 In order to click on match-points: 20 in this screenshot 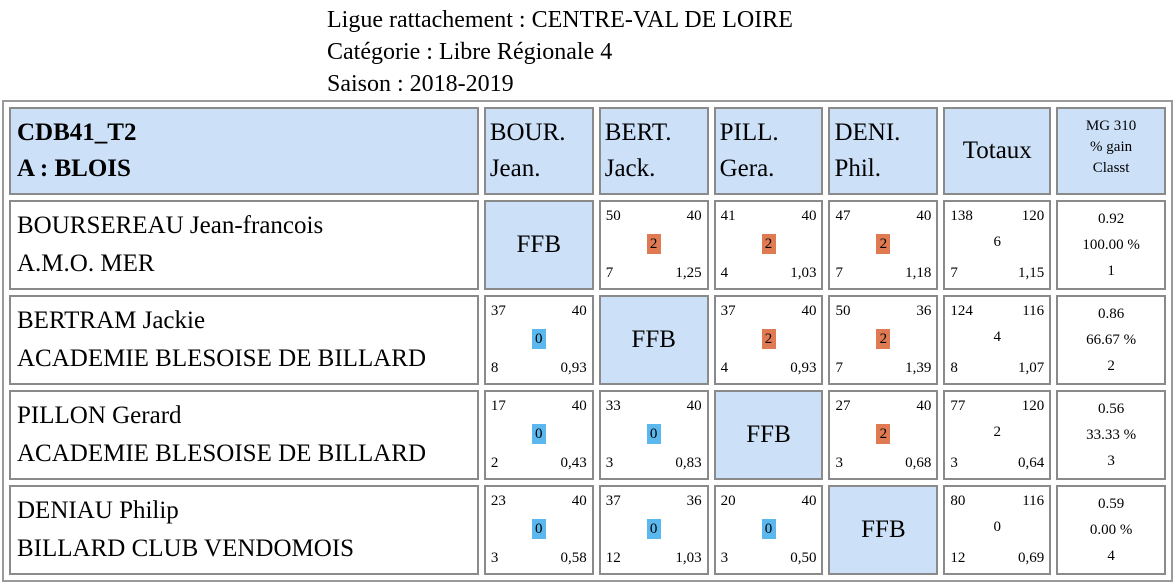, I will do `click(728, 501)`.